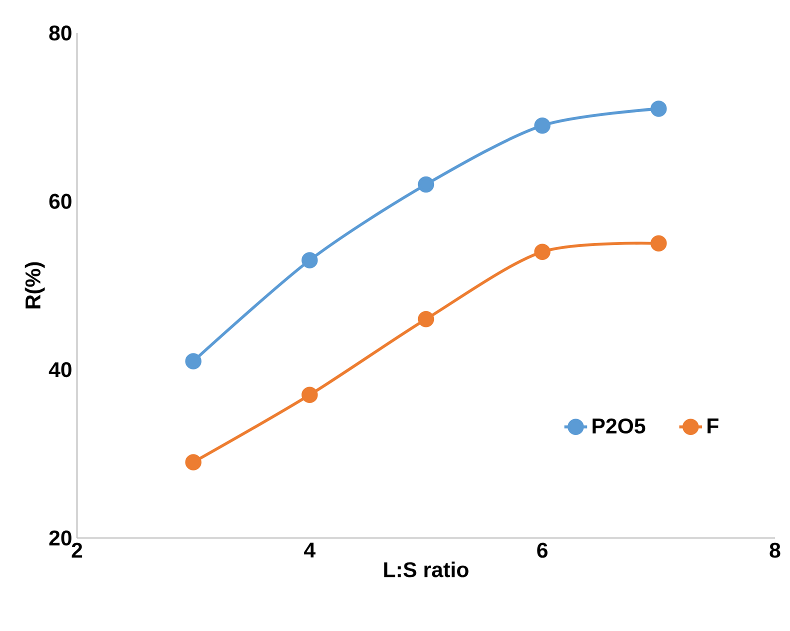  Describe the element at coordinates (310, 550) in the screenshot. I see `x-tick-label: 4` at that location.